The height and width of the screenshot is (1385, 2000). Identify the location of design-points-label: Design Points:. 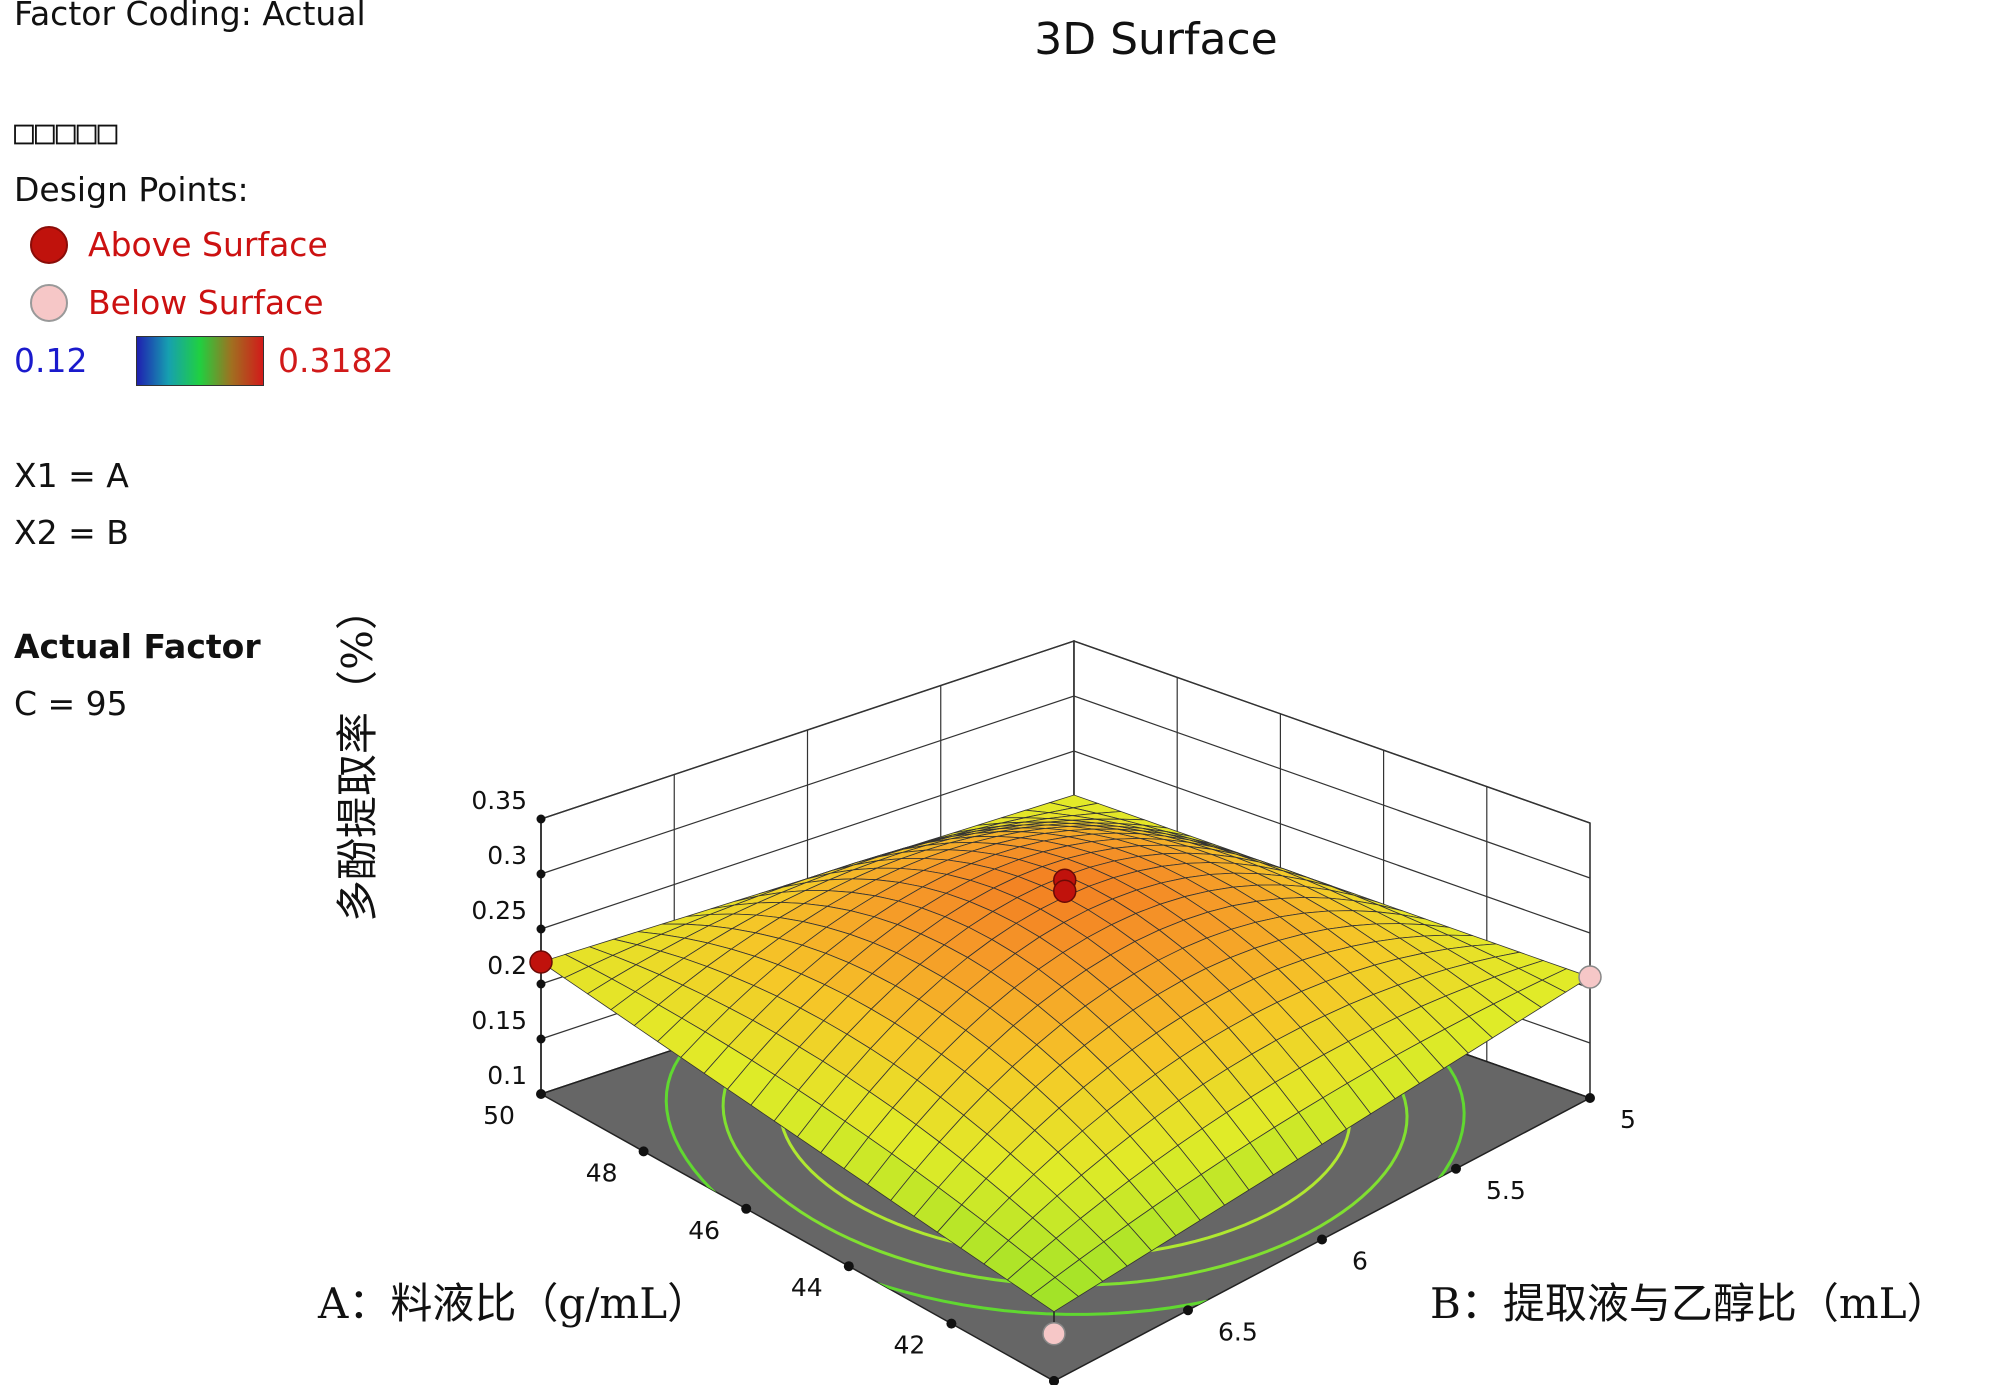
(131, 189).